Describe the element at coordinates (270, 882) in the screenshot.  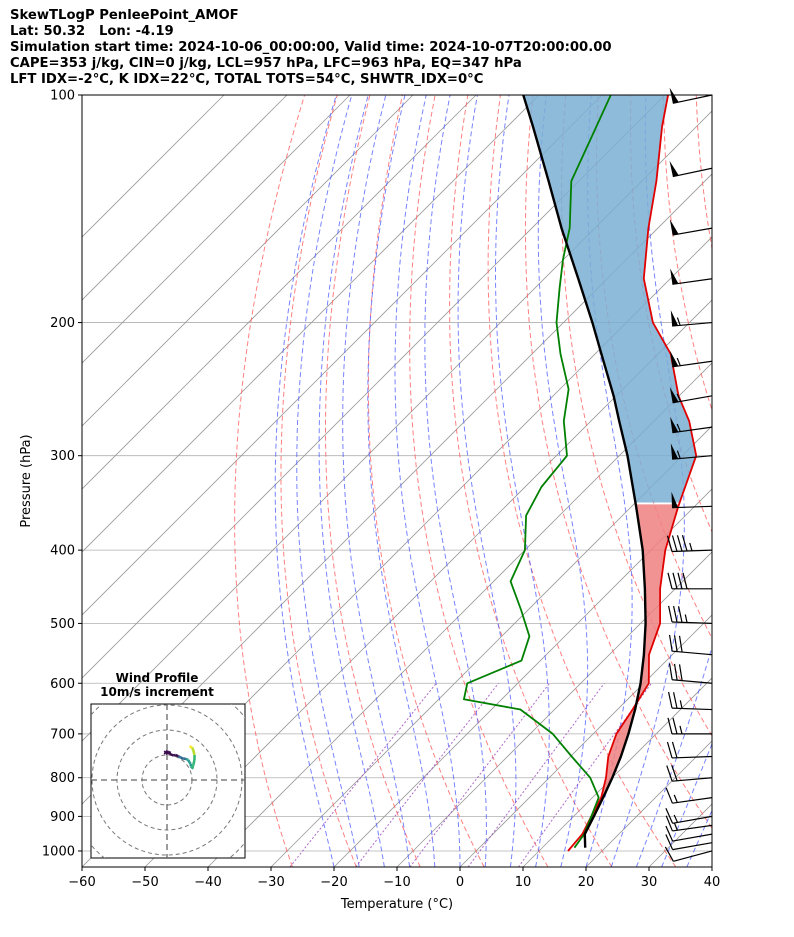
I see `x-tick-label: −30` at that location.